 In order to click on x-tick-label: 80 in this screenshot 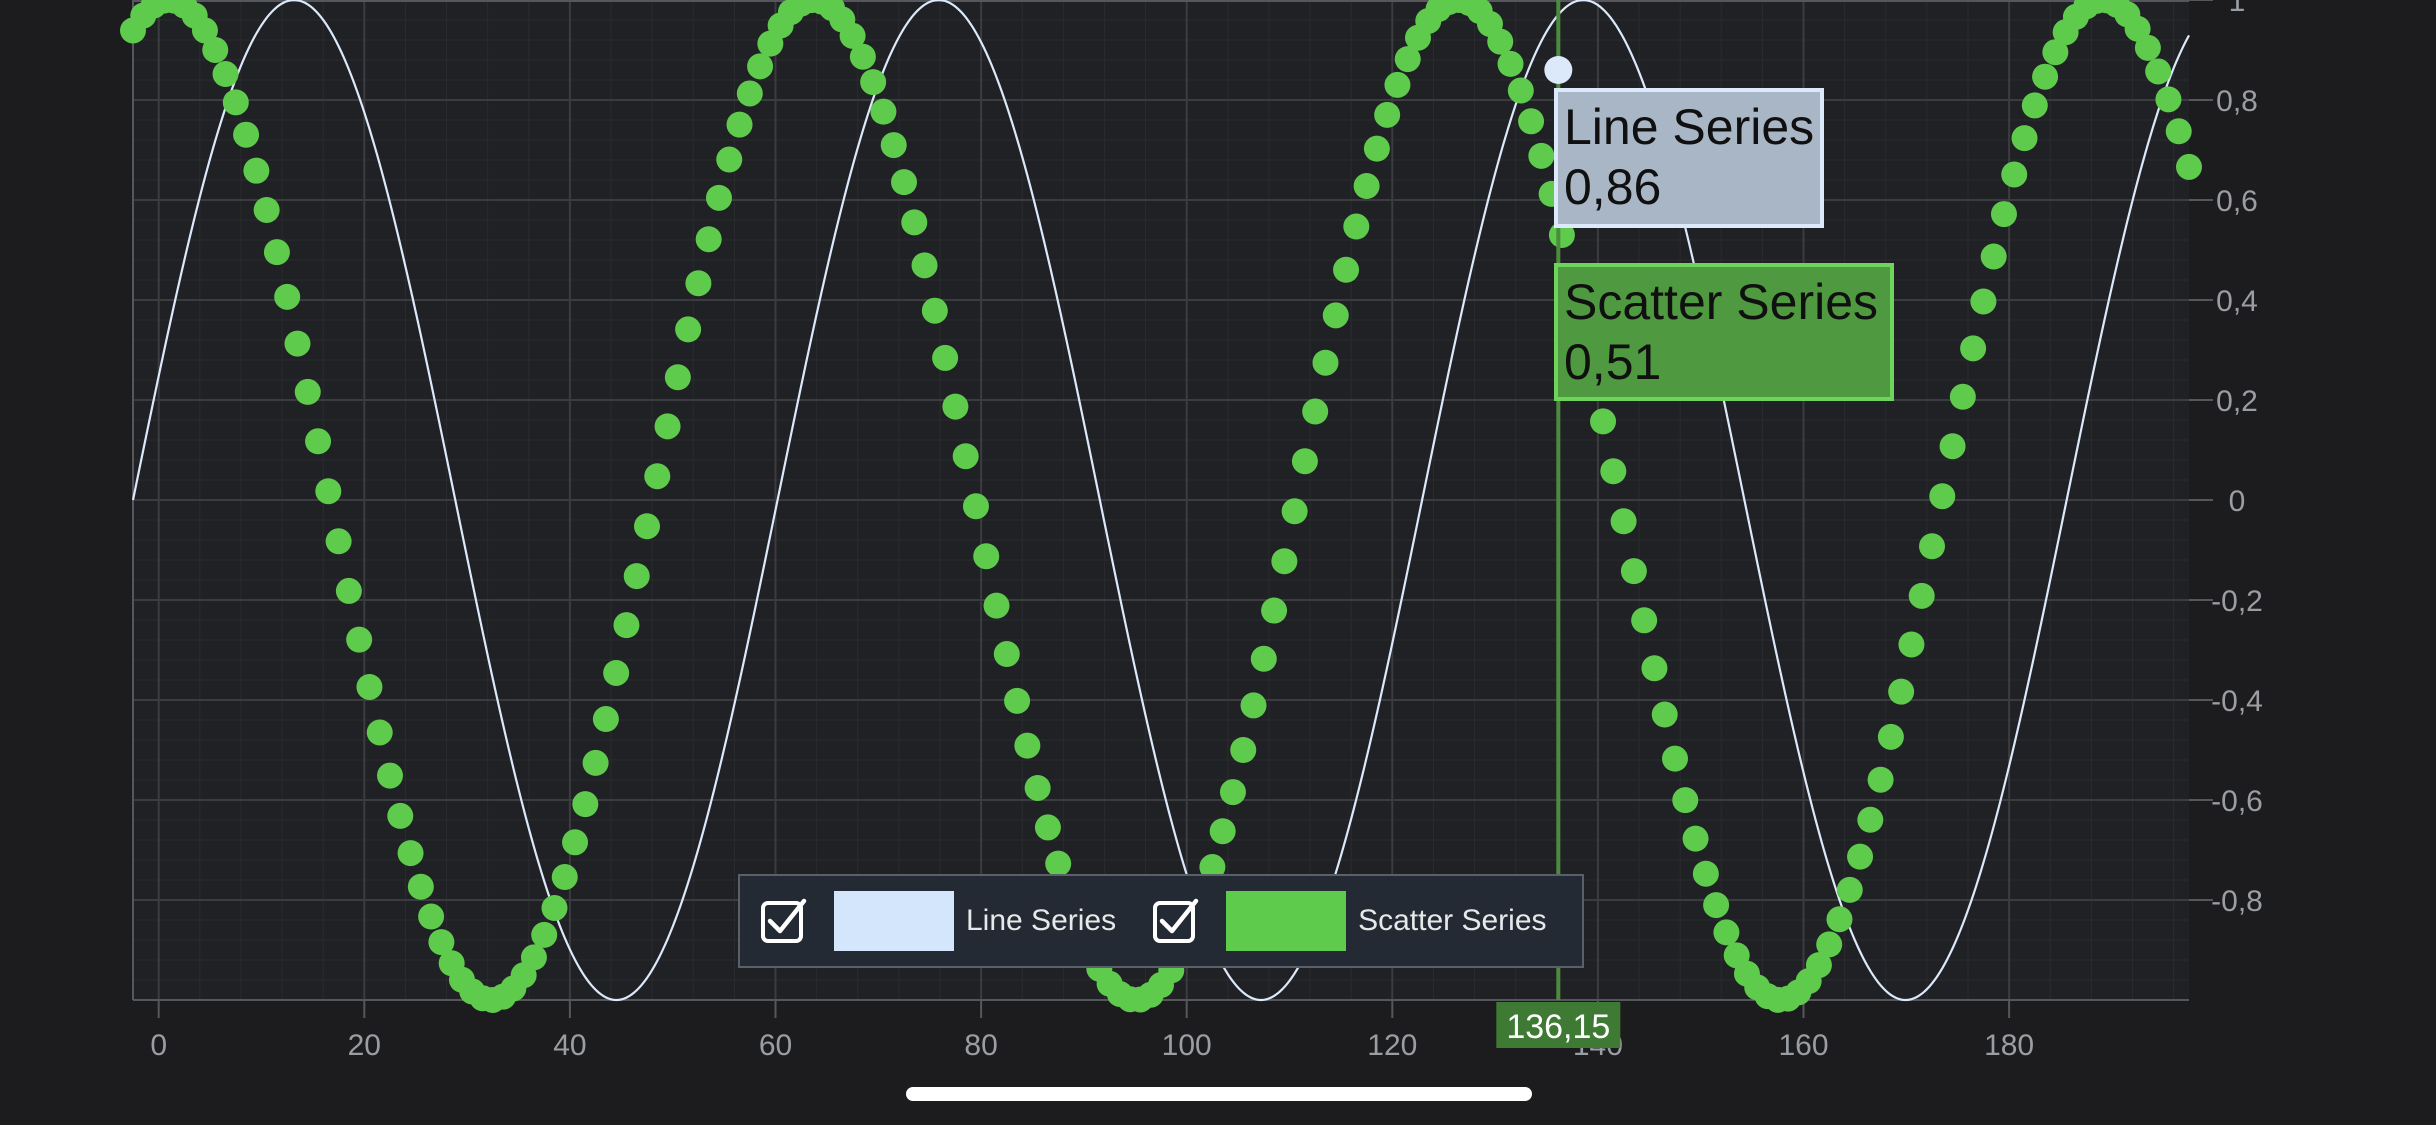, I will do `click(980, 1045)`.